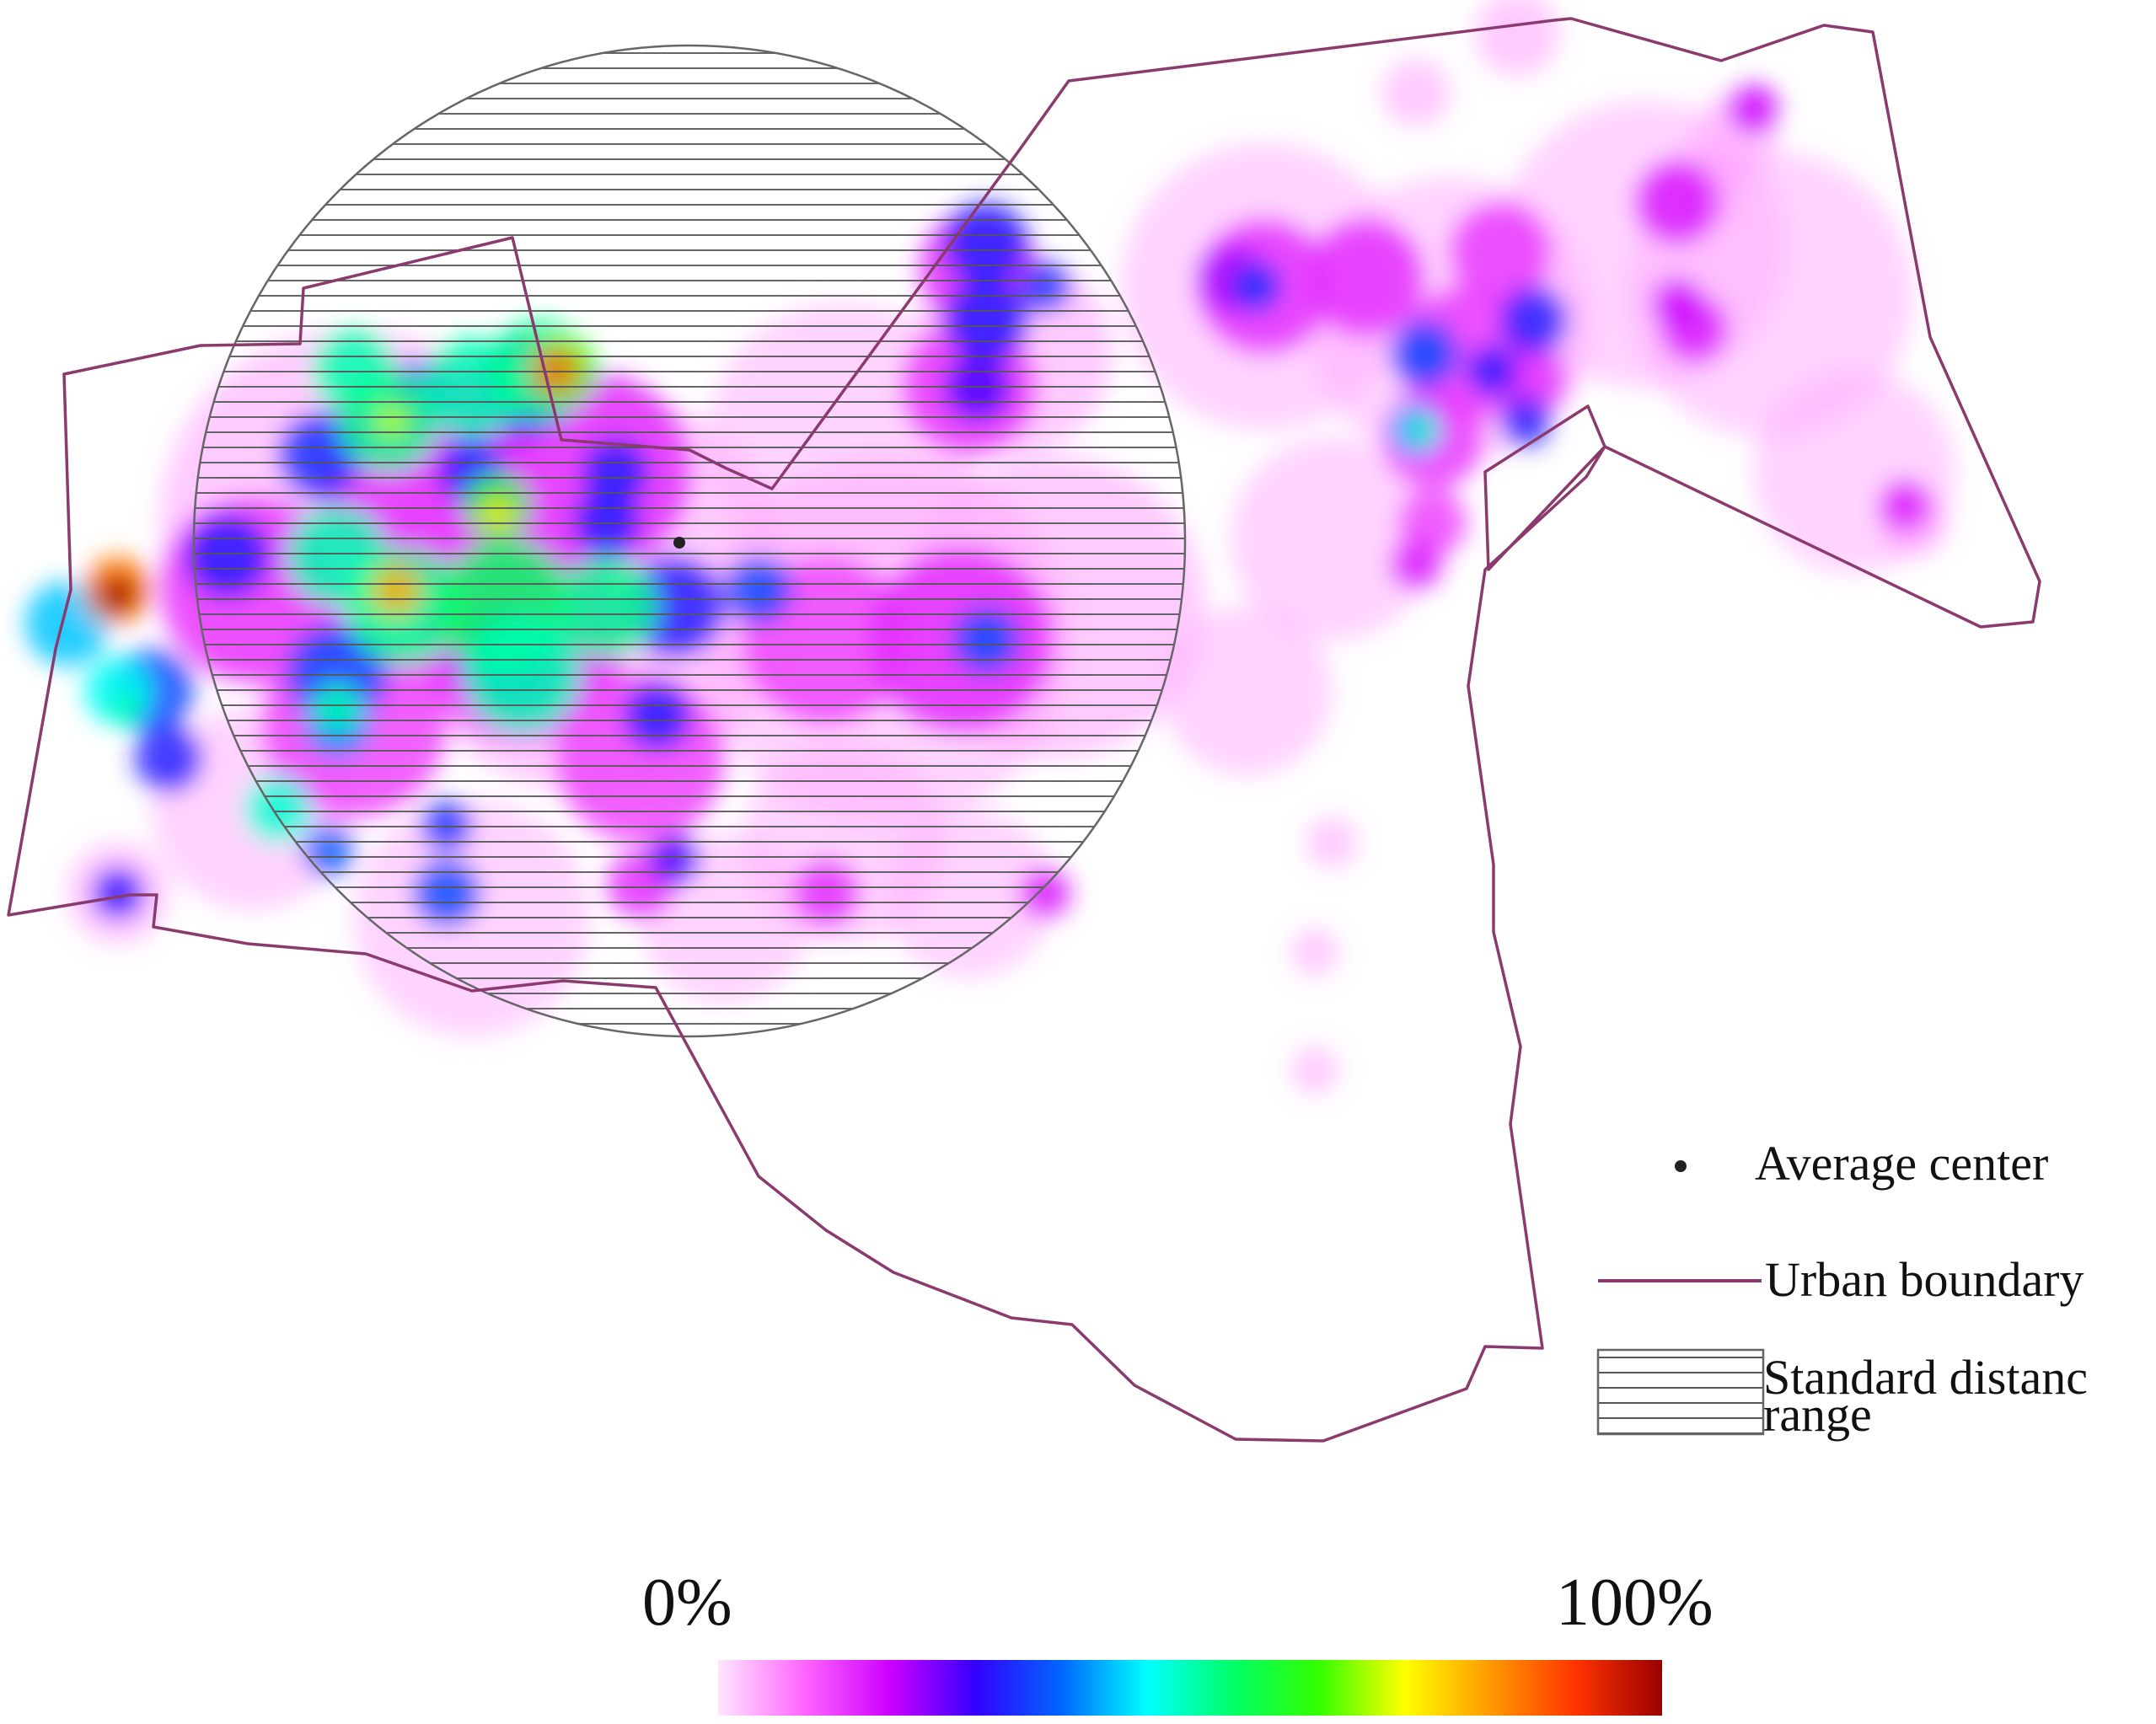 This screenshot has width=2156, height=1724. Describe the element at coordinates (1680, 1392) in the screenshot. I see `legend-standard-distance-symbol` at that location.